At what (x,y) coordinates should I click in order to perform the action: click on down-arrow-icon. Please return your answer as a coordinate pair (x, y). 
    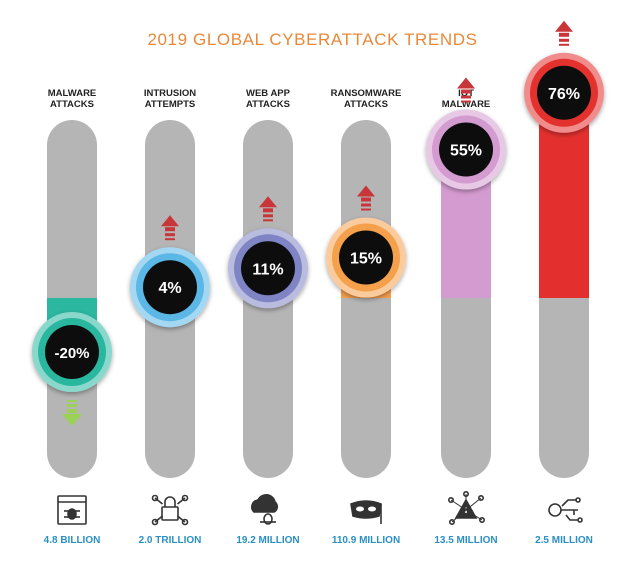
    Looking at the image, I should click on (72, 413).